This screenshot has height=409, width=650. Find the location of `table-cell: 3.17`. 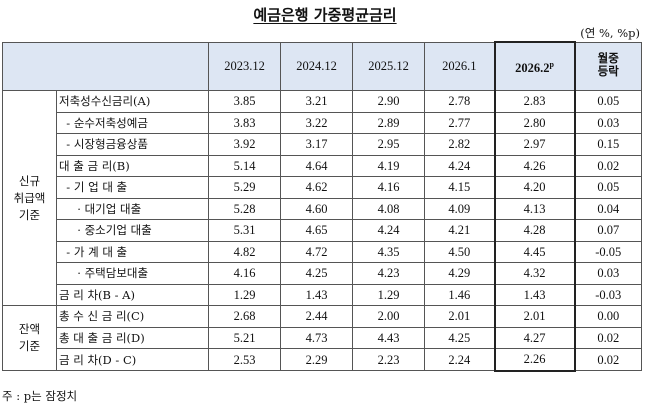

table-cell: 3.17 is located at coordinates (316, 144).